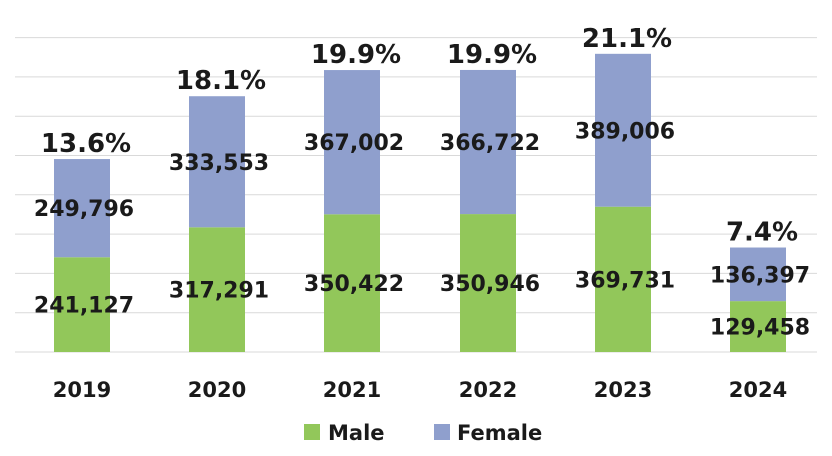 The height and width of the screenshot is (456, 832). Describe the element at coordinates (627, 39) in the screenshot. I see `total-label-2023: 21.1%` at that location.